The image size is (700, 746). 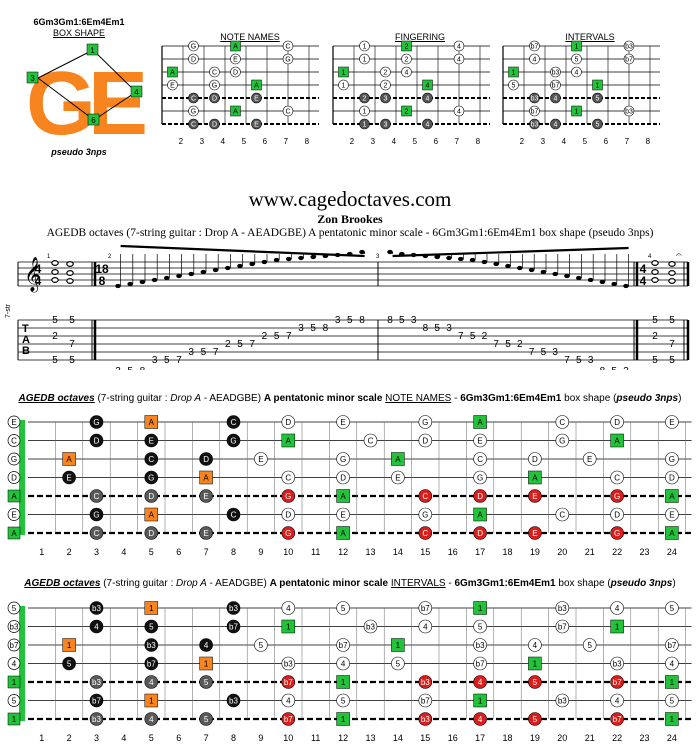 What do you see at coordinates (79, 22) in the screenshot?
I see `box-shape-title: 6Gm3Gm1:6Em4Em1` at bounding box center [79, 22].